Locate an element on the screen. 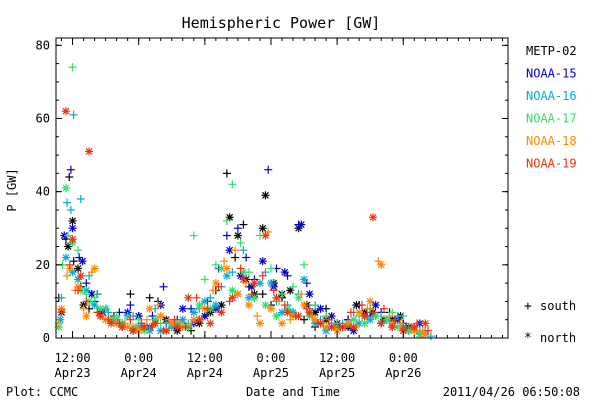 This screenshot has height=400, width=600. plot-source: Plot: CCMC is located at coordinates (42, 392).